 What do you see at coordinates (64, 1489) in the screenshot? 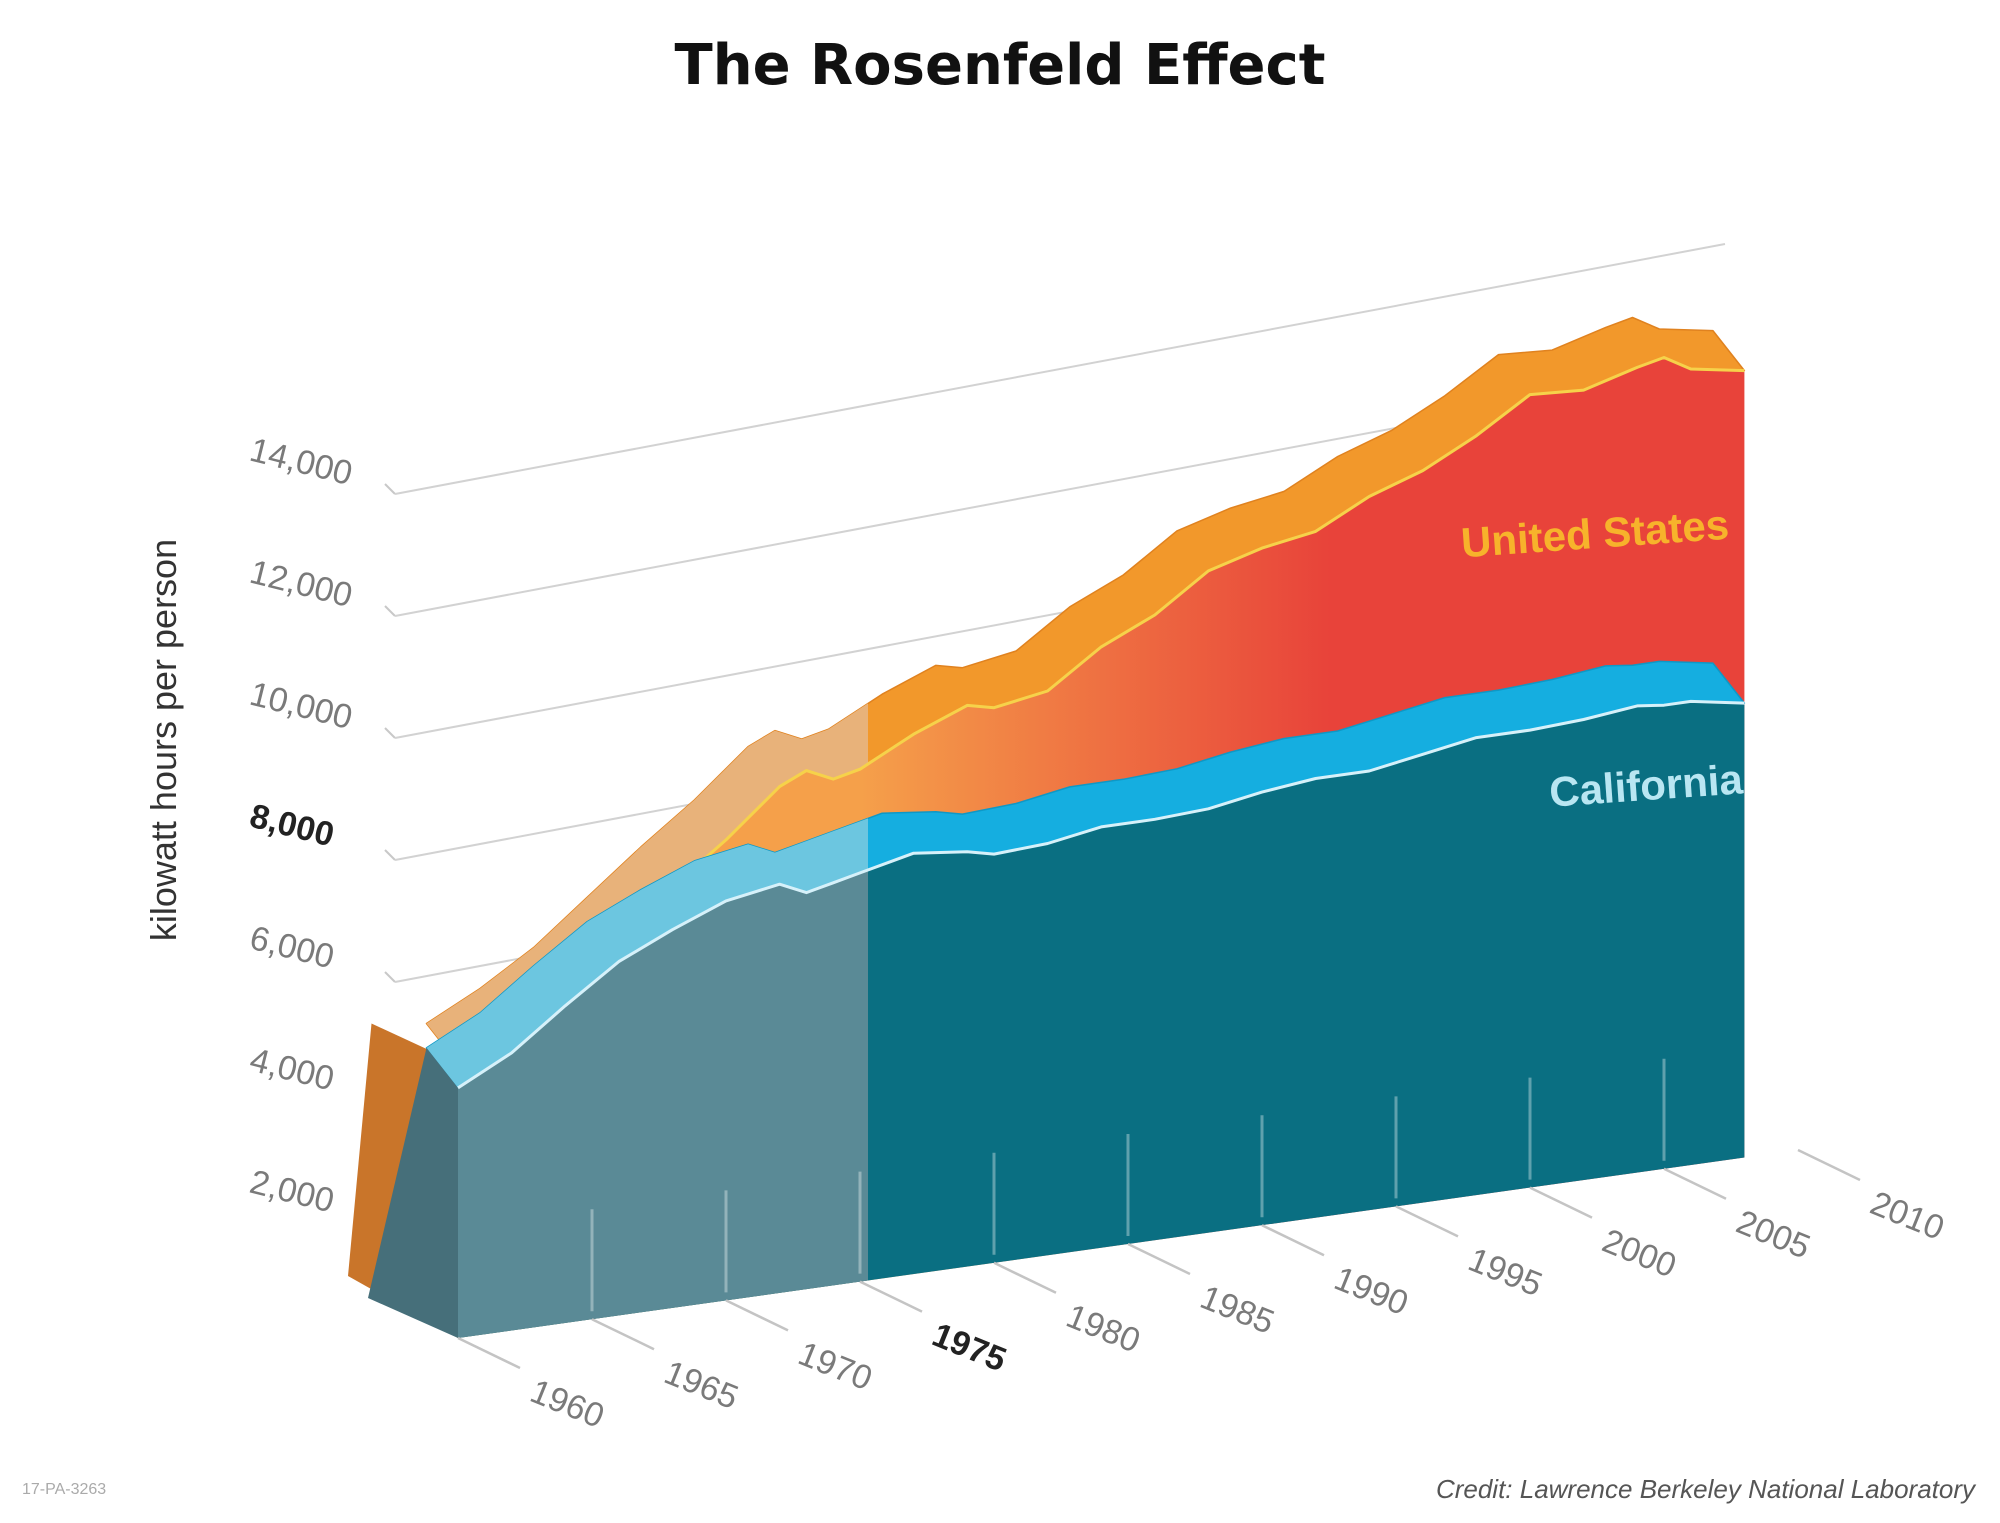
I see `figure-code: 17-PA-3263` at bounding box center [64, 1489].